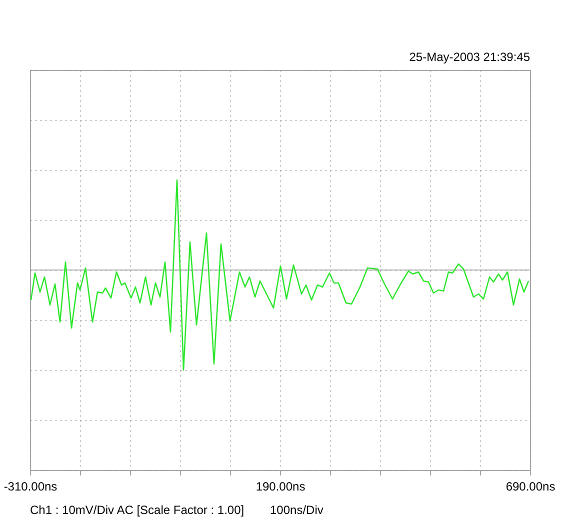 Image resolution: width=561 pixels, height=526 pixels. I want to click on text: Ch1 : 10mV/Div AC [Scale Factor : 1.00], so click(137, 510).